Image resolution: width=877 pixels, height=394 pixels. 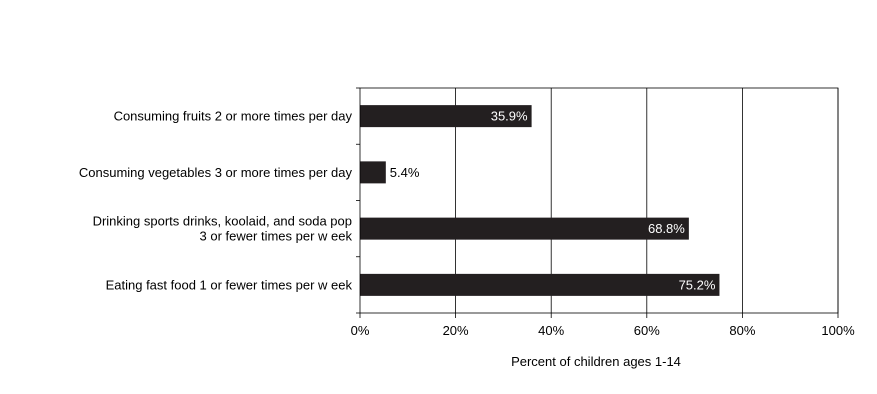 I want to click on data-label-0: 35.9%, so click(x=509, y=116).